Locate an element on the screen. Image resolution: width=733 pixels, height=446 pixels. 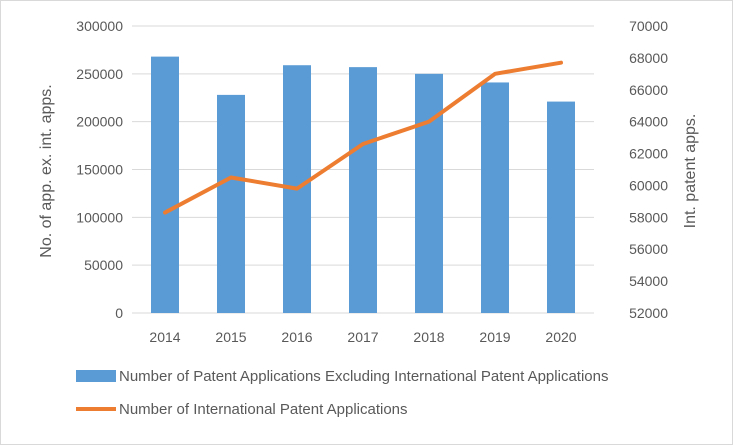
line-point-2017 is located at coordinates (363, 144).